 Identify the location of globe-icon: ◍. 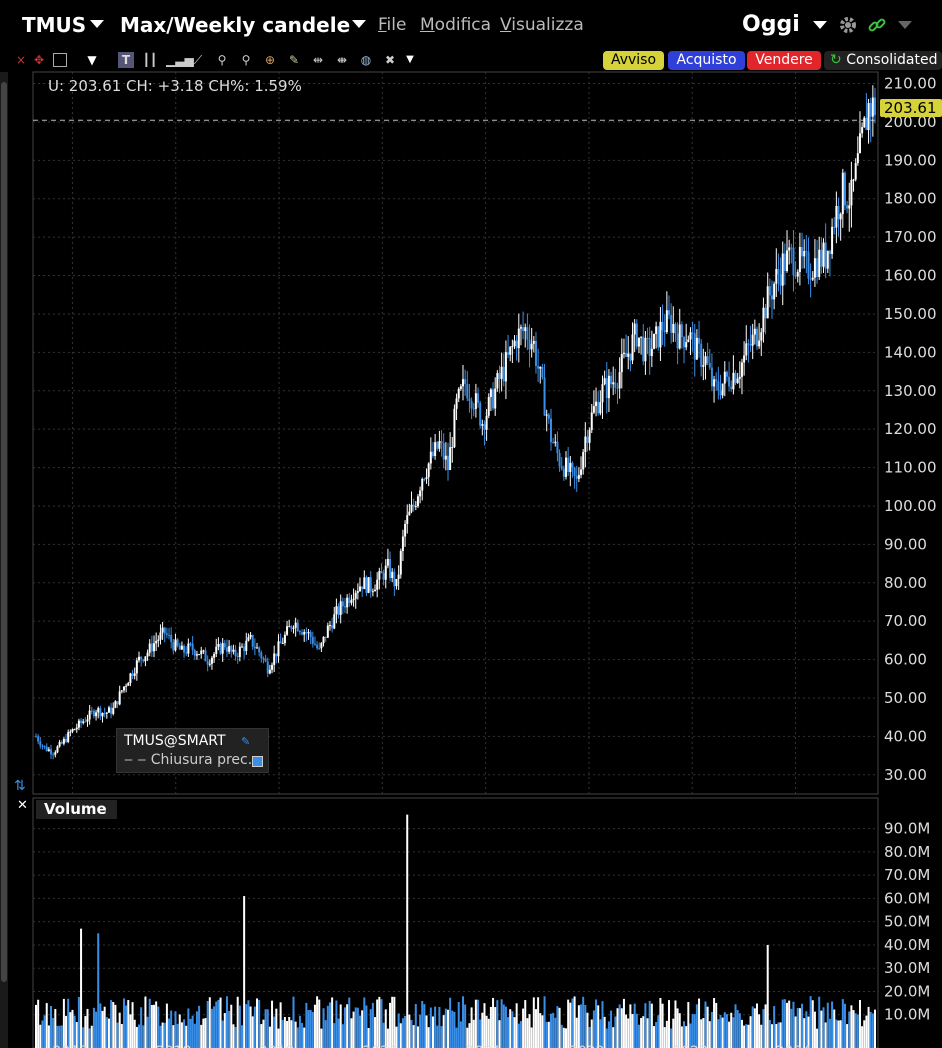
(366, 60).